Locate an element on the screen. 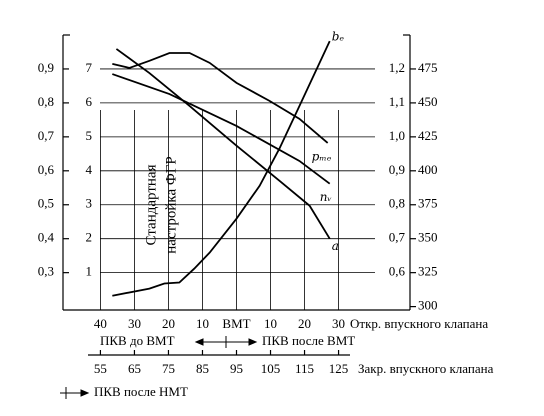  y2-tick-label: 0,7 is located at coordinates (397, 237).